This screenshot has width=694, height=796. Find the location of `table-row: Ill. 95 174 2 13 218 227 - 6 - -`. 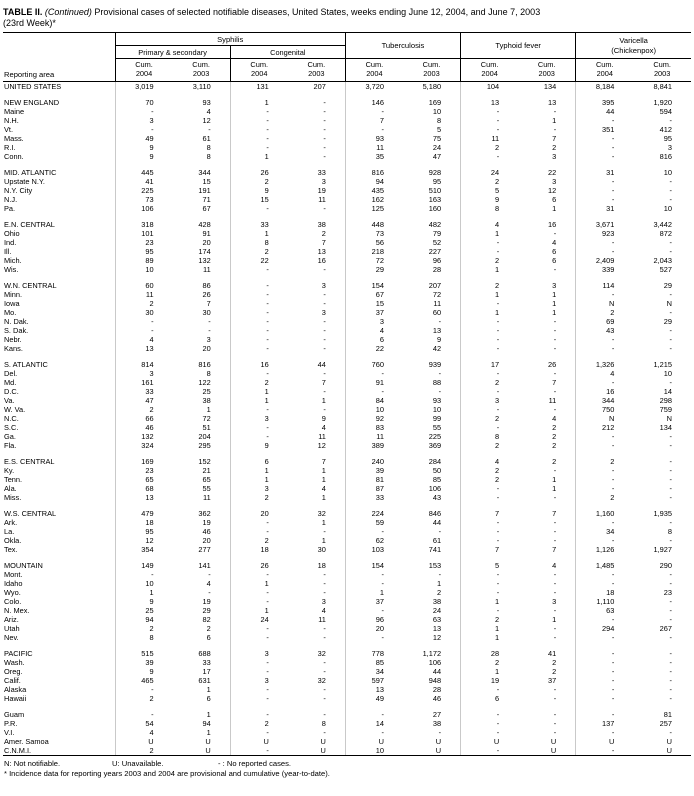

table-row: Ill. 95 174 2 13 218 227 - 6 - - is located at coordinates (347, 252).